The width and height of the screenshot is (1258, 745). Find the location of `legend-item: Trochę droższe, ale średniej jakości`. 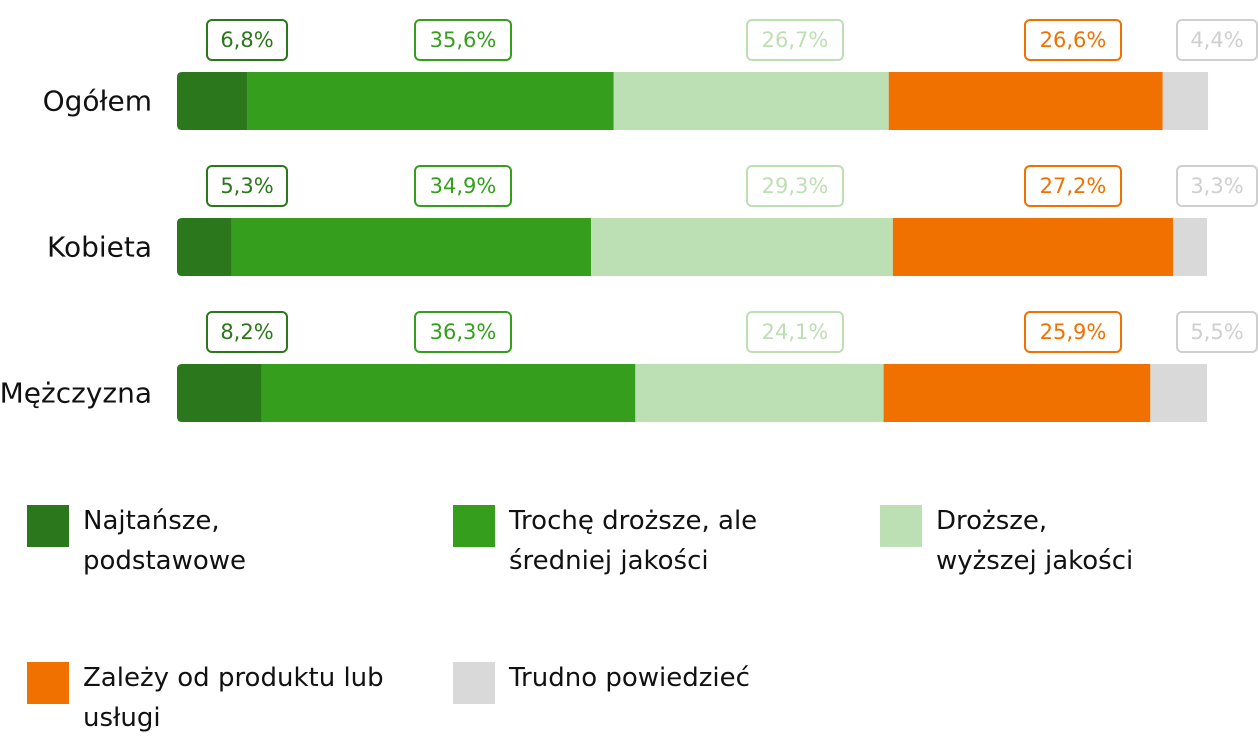

legend-item: Trochę droższe, ale średniej jakości is located at coordinates (631, 543).